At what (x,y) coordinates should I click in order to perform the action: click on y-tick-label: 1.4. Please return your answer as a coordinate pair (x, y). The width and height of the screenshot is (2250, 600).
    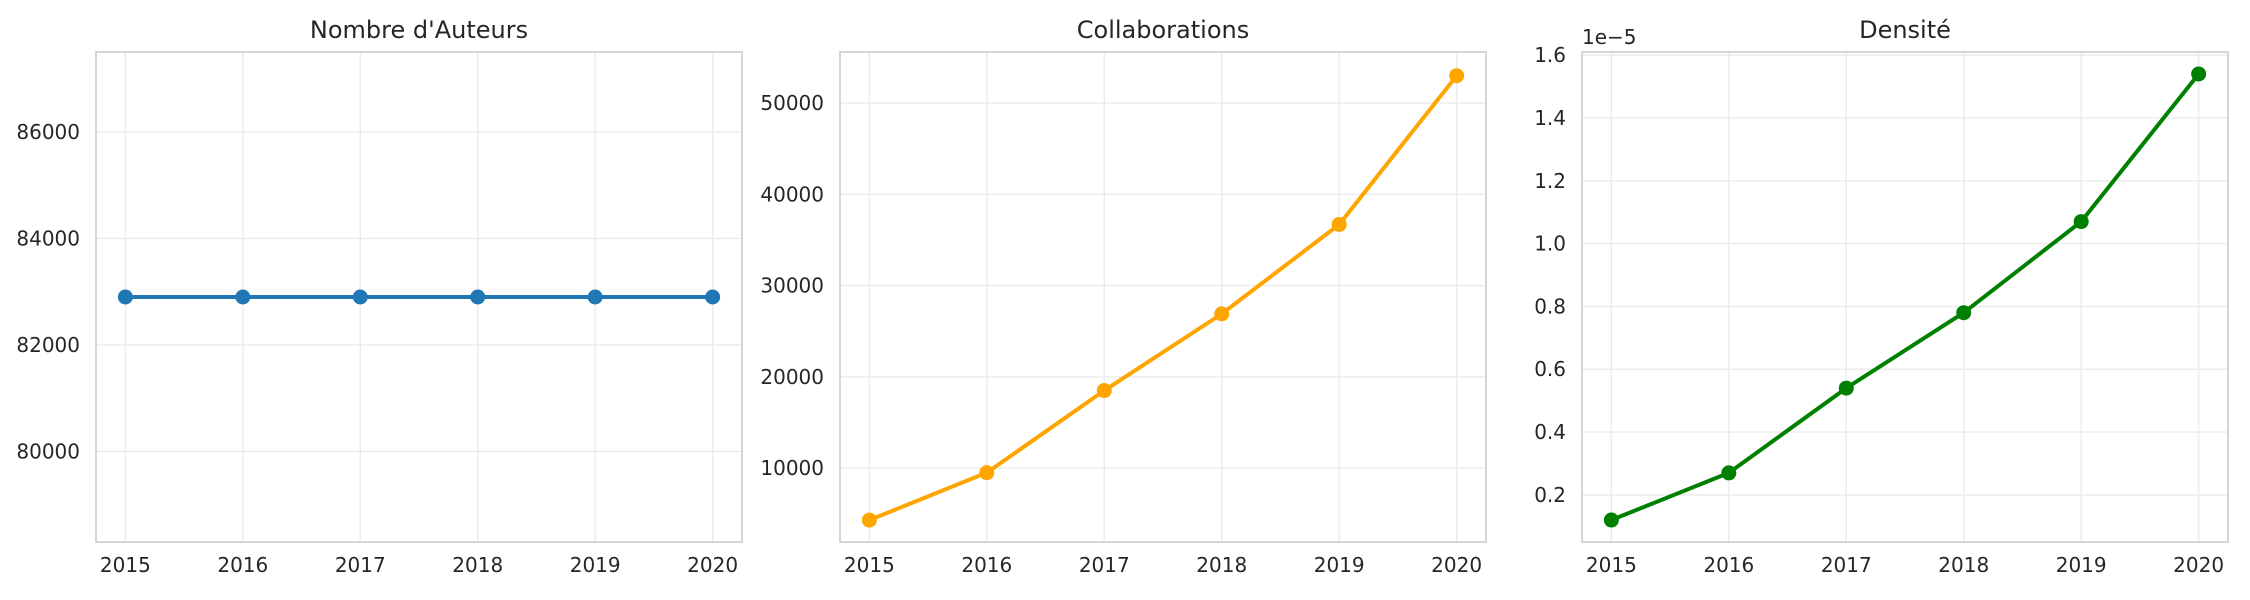
    Looking at the image, I should click on (1550, 118).